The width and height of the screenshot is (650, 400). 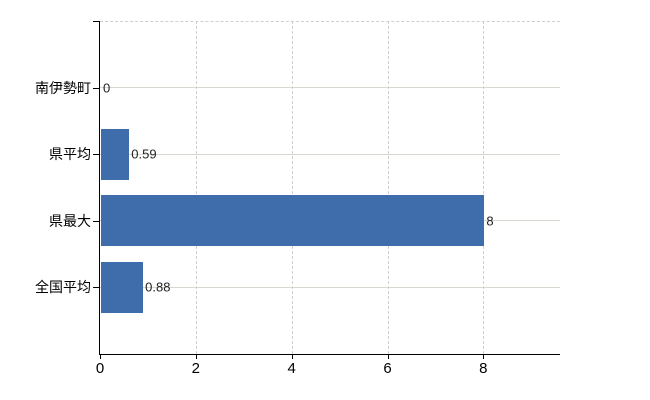 What do you see at coordinates (330, 21) in the screenshot?
I see `plot-top-border` at bounding box center [330, 21].